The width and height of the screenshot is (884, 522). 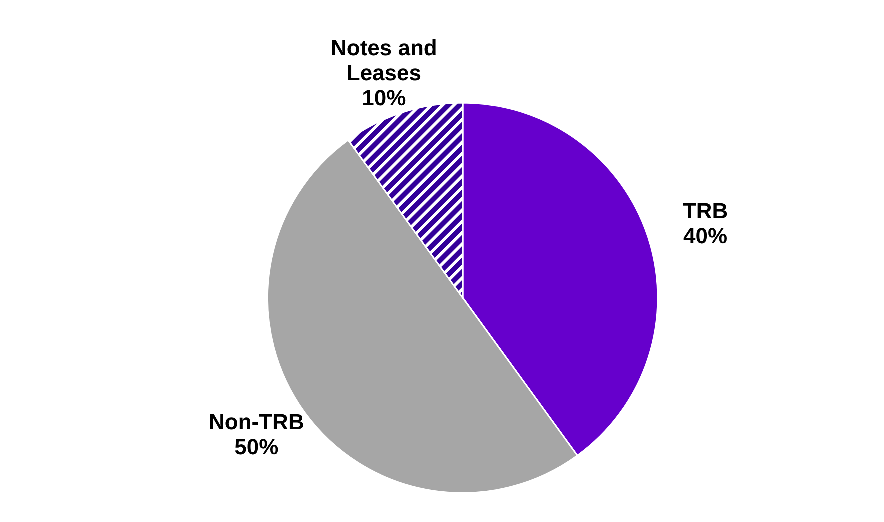 I want to click on data-label: 40%, so click(x=705, y=236).